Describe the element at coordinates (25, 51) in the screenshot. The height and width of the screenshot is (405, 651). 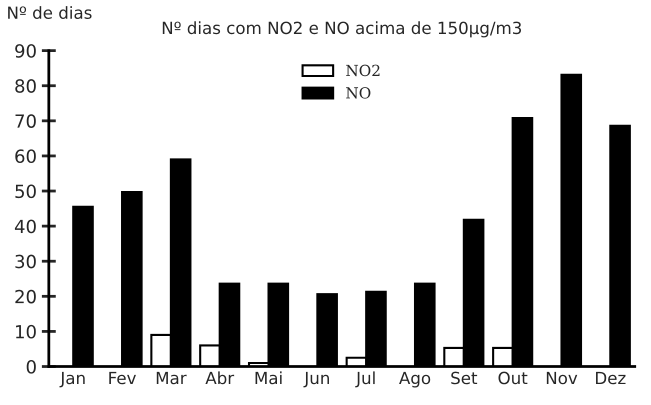
I see `y-tick-label: 90` at that location.